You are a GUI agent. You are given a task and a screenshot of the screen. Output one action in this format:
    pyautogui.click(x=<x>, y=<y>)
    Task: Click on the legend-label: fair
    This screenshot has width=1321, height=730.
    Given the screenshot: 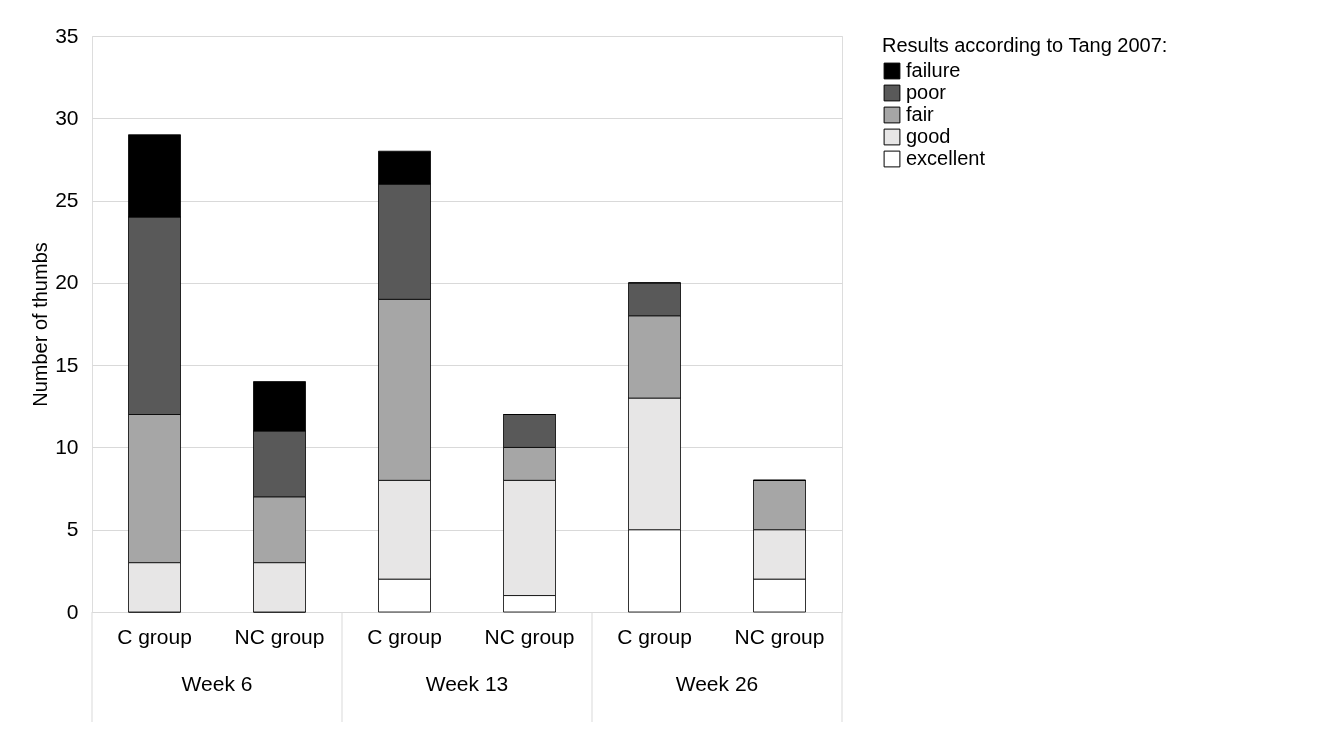 What is the action you would take?
    pyautogui.click(x=920, y=114)
    